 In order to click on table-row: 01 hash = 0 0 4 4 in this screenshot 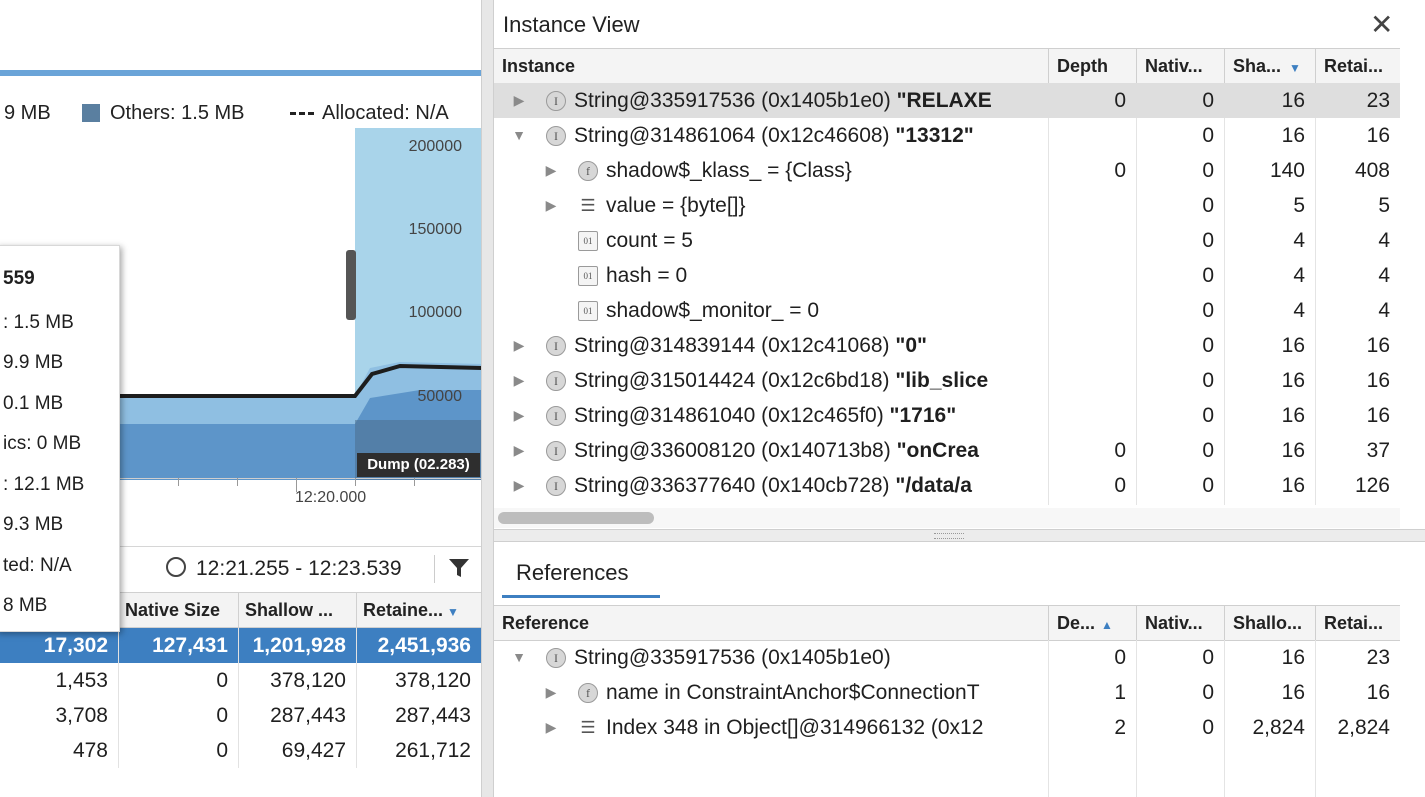, I will do `click(947, 275)`.